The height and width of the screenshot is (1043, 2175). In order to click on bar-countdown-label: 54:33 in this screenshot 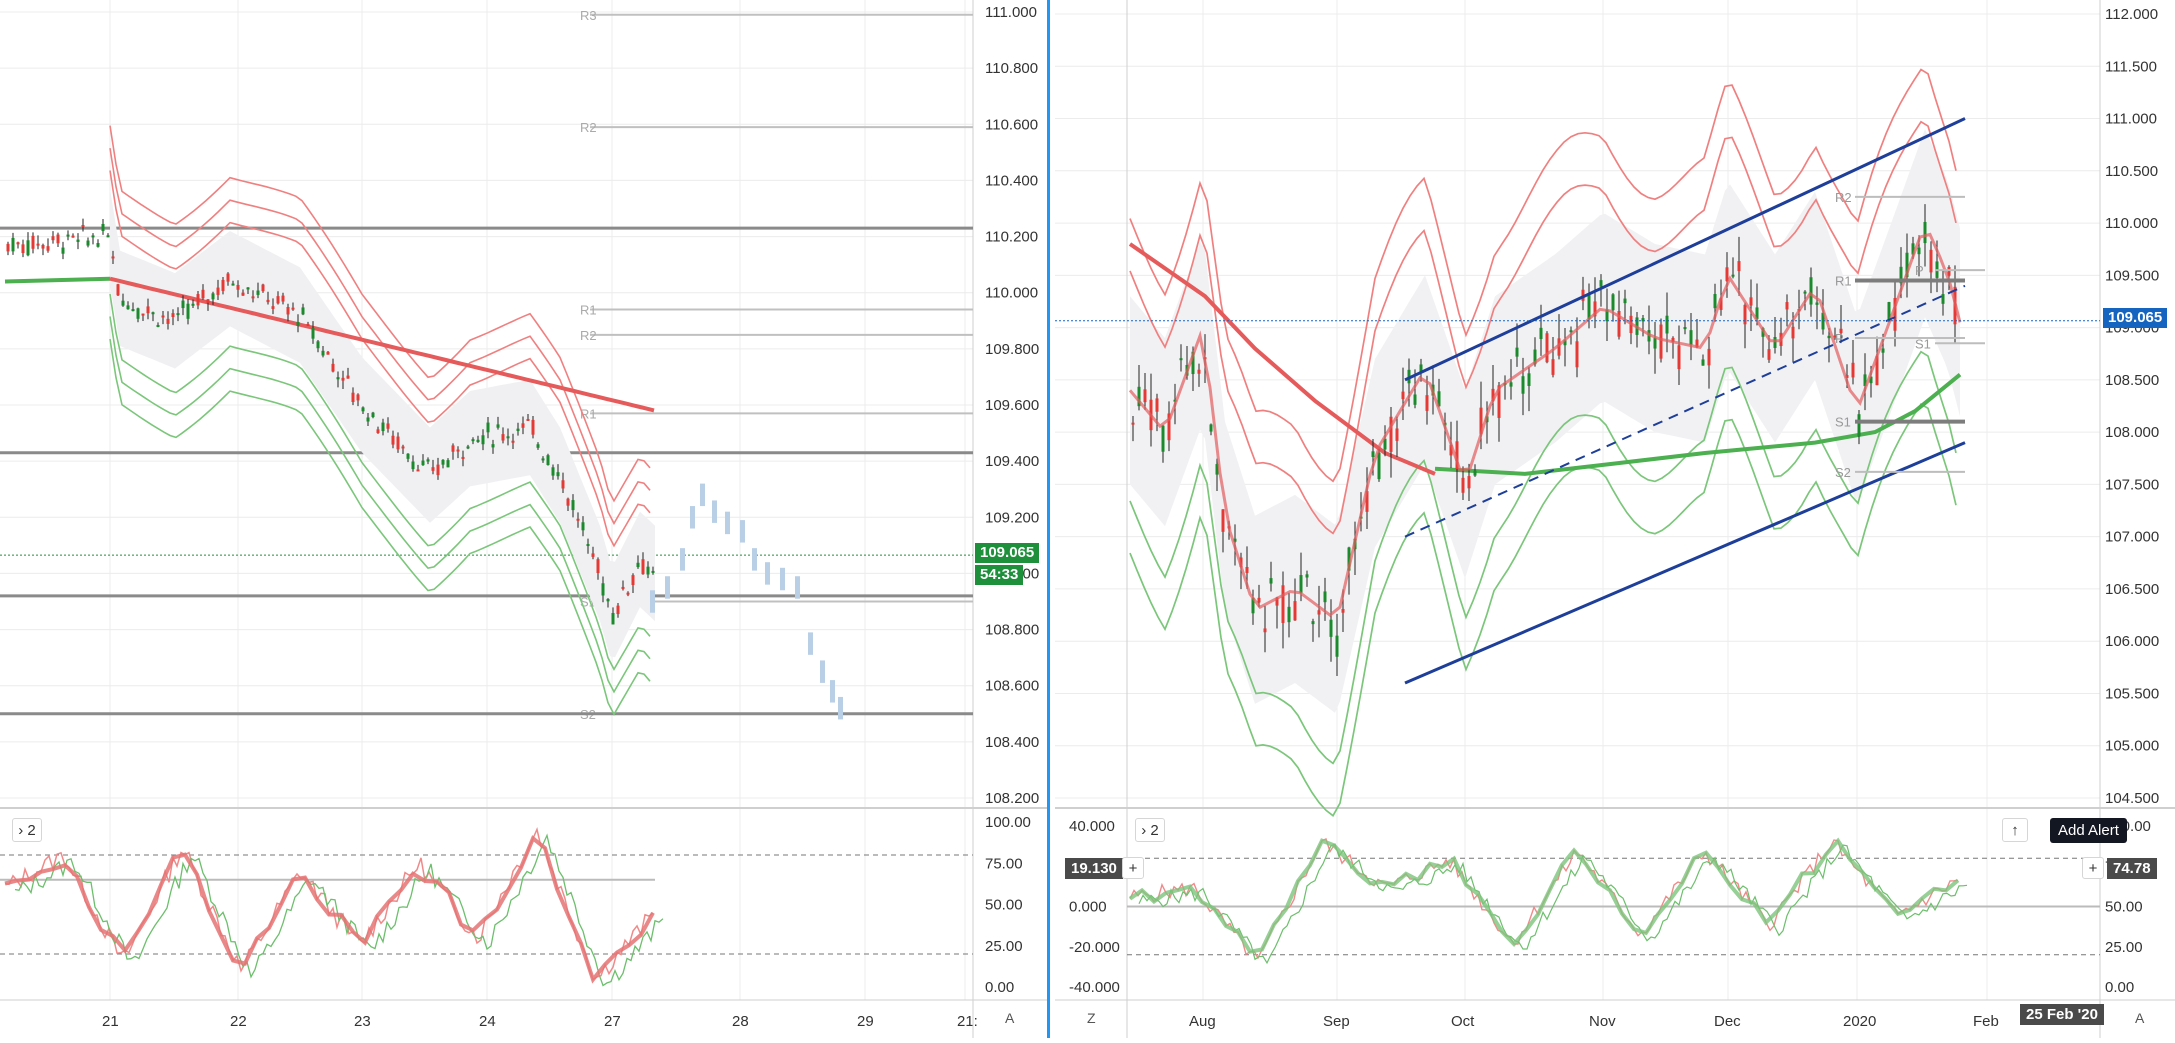, I will do `click(999, 575)`.